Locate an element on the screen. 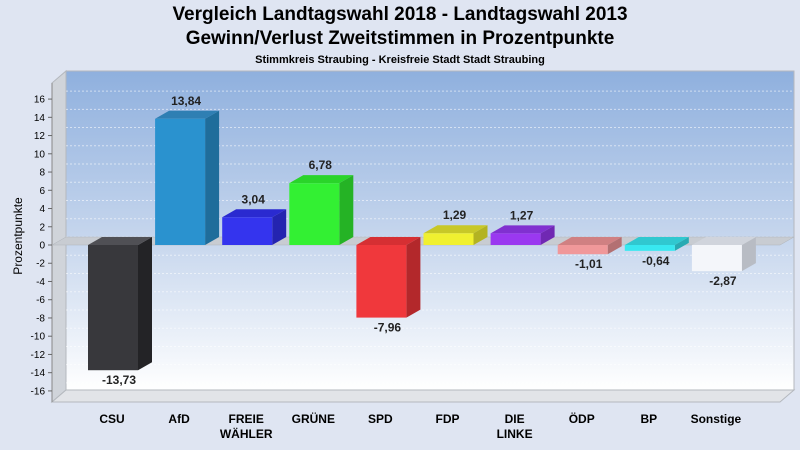 This screenshot has width=800, height=450. category-label: AfD is located at coordinates (179, 419).